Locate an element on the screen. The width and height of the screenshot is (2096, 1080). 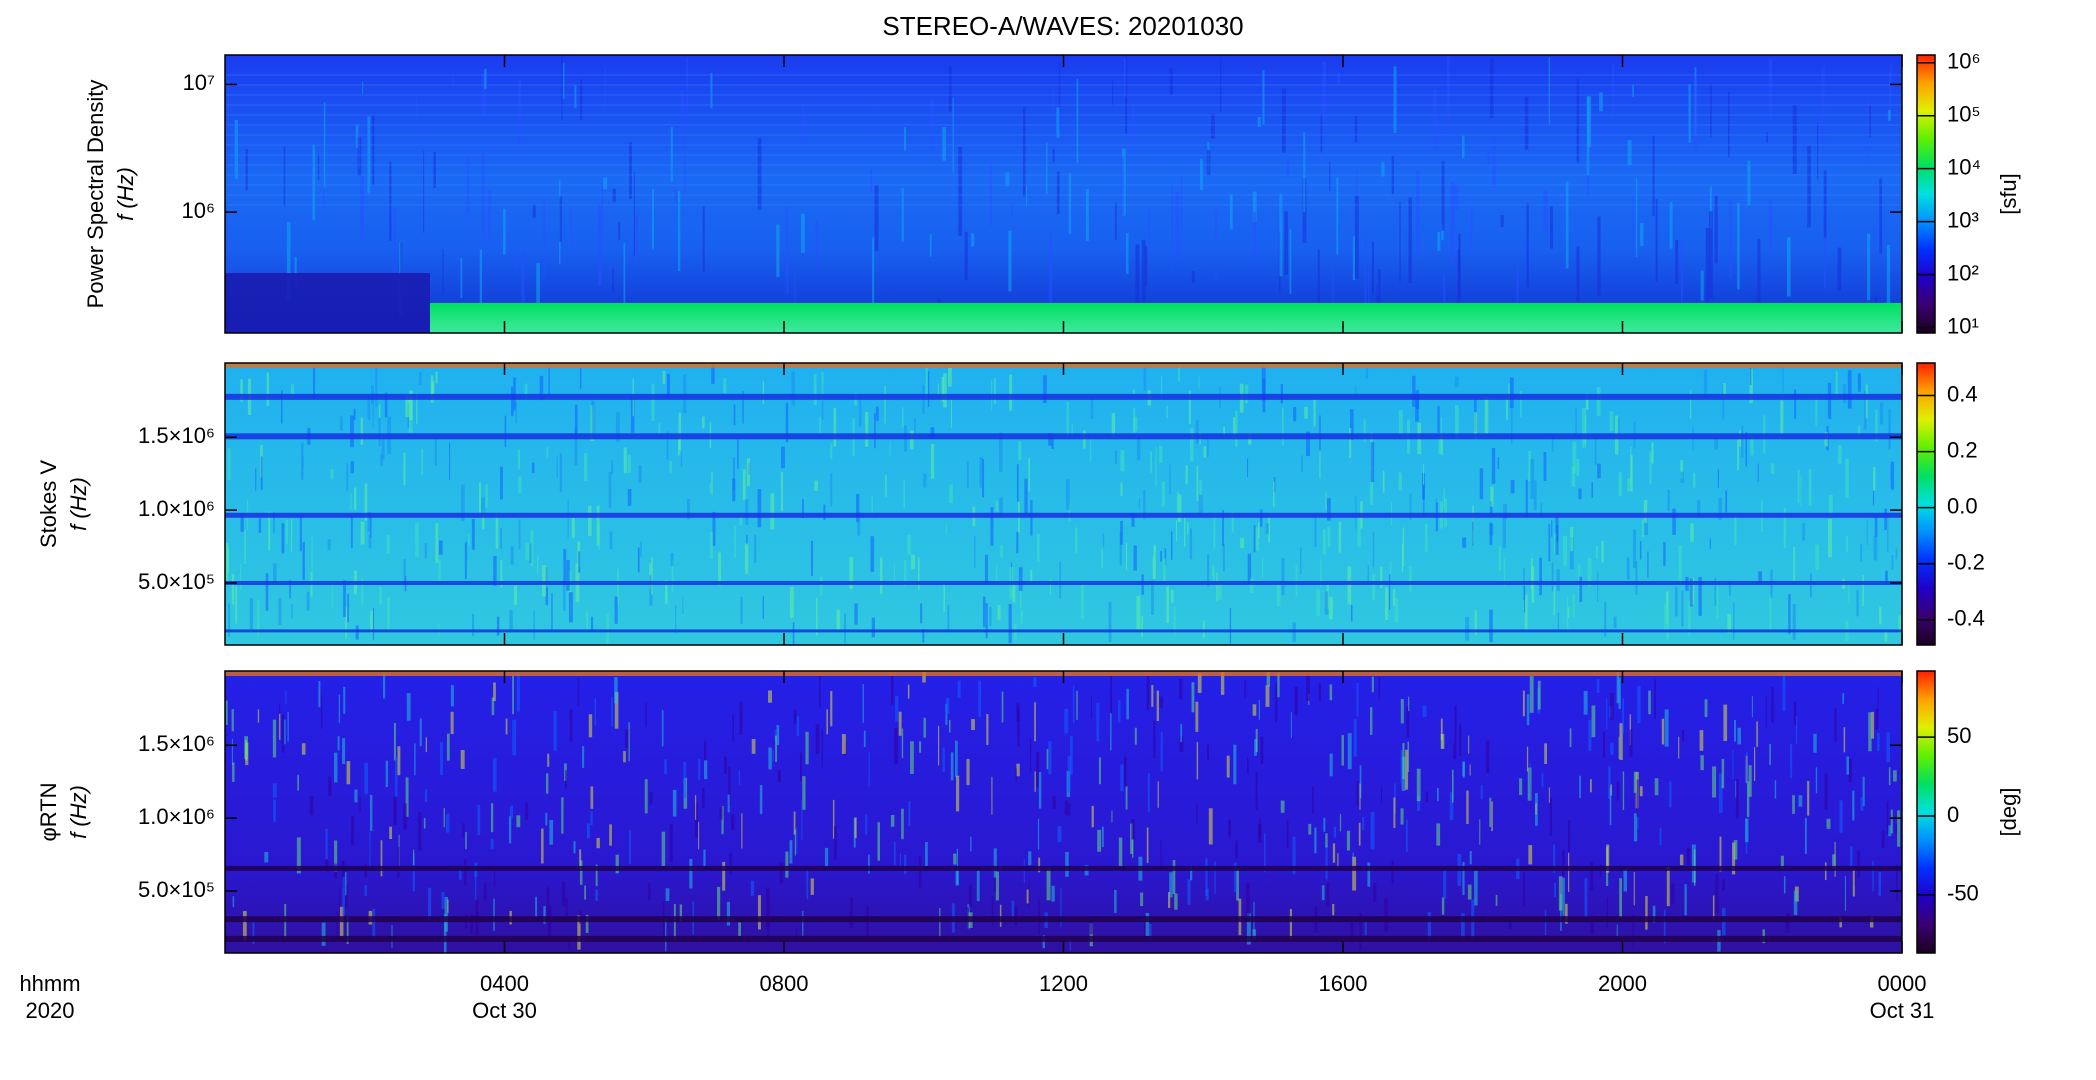
colorbar is located at coordinates (1926, 812).